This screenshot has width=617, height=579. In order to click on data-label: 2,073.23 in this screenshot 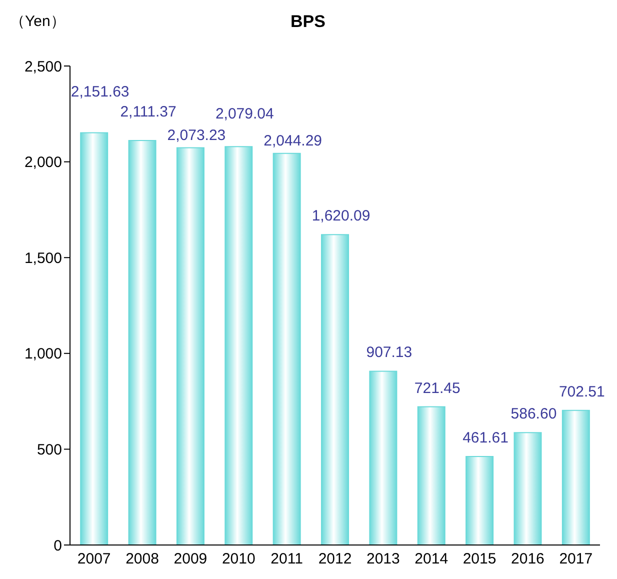, I will do `click(196, 135)`.